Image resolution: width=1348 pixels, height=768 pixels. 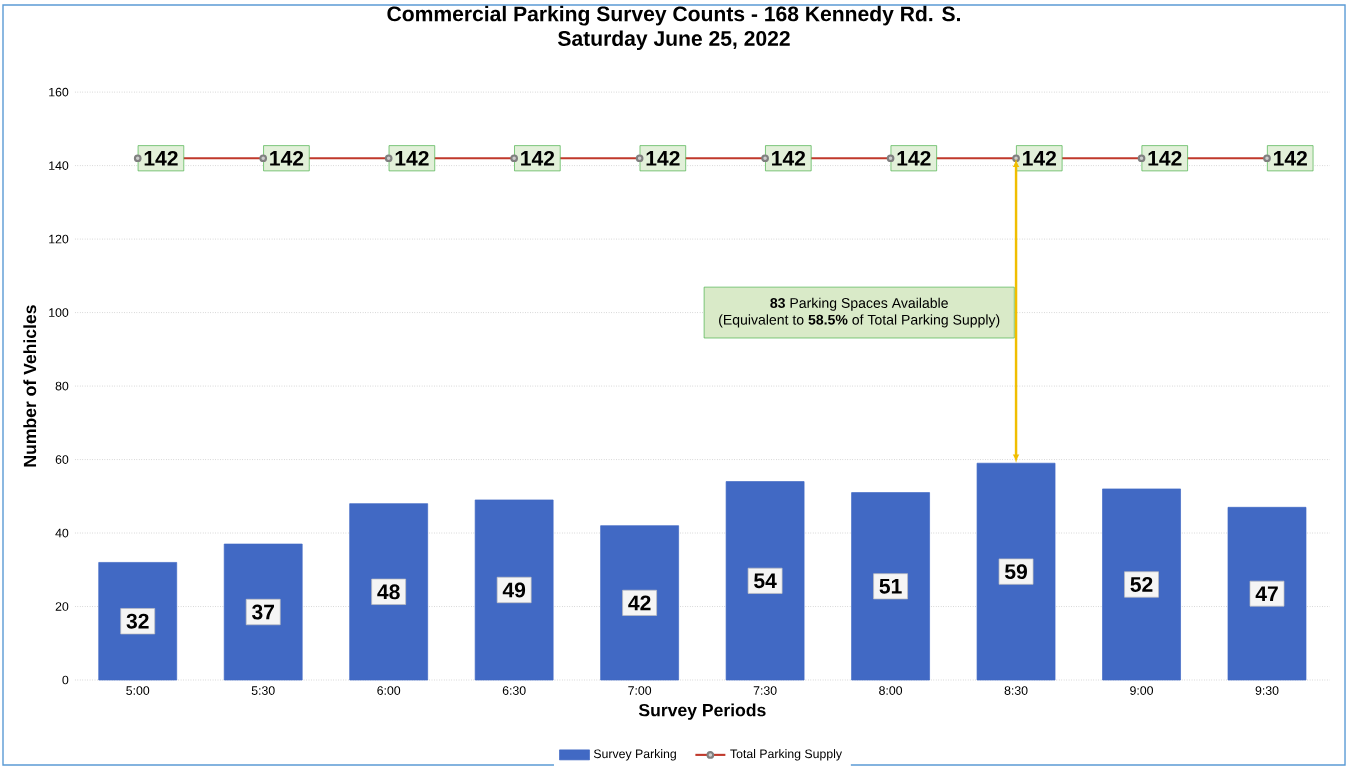 What do you see at coordinates (30, 386) in the screenshot?
I see `y-axis-title: Number of Vehicles` at bounding box center [30, 386].